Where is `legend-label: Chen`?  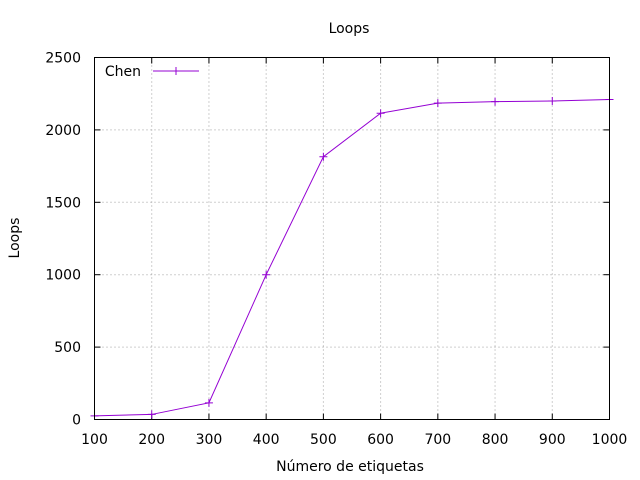 legend-label: Chen is located at coordinates (123, 72).